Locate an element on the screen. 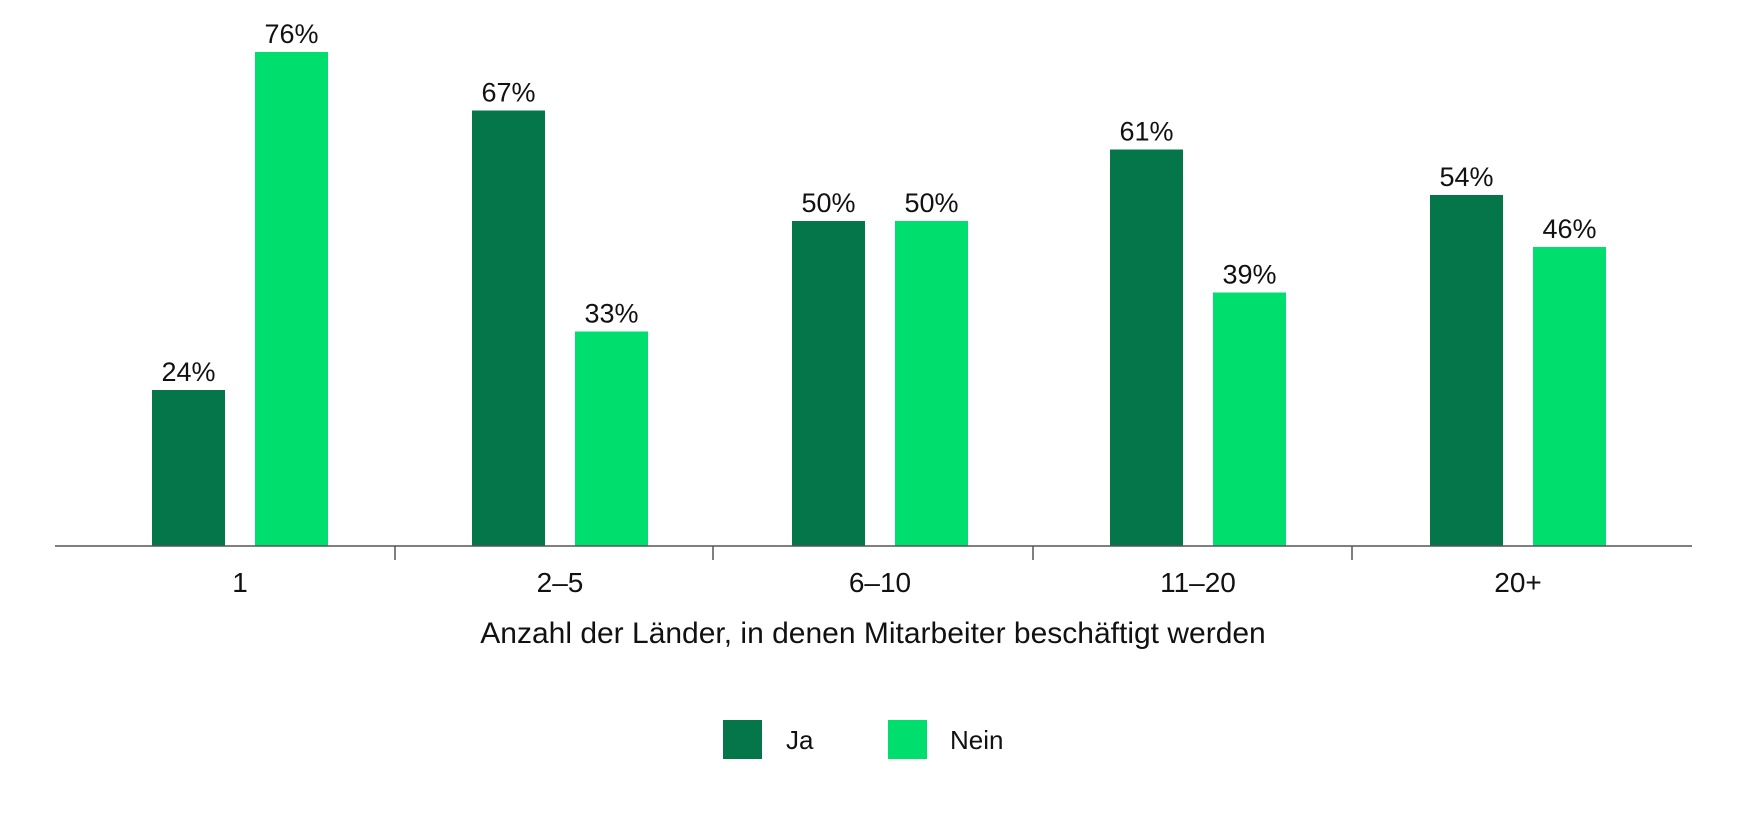 Image resolution: width=1746 pixels, height=821 pixels. x-tick-labels: 1 2–5 6–10 11–20 20+ is located at coordinates (887, 582).